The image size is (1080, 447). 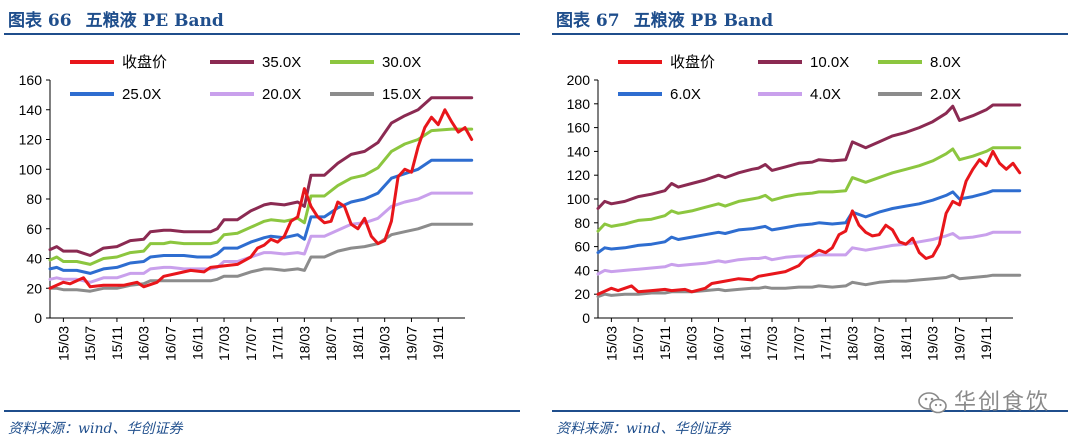 What do you see at coordinates (281, 62) in the screenshot?
I see `legend-label: 35.0X` at bounding box center [281, 62].